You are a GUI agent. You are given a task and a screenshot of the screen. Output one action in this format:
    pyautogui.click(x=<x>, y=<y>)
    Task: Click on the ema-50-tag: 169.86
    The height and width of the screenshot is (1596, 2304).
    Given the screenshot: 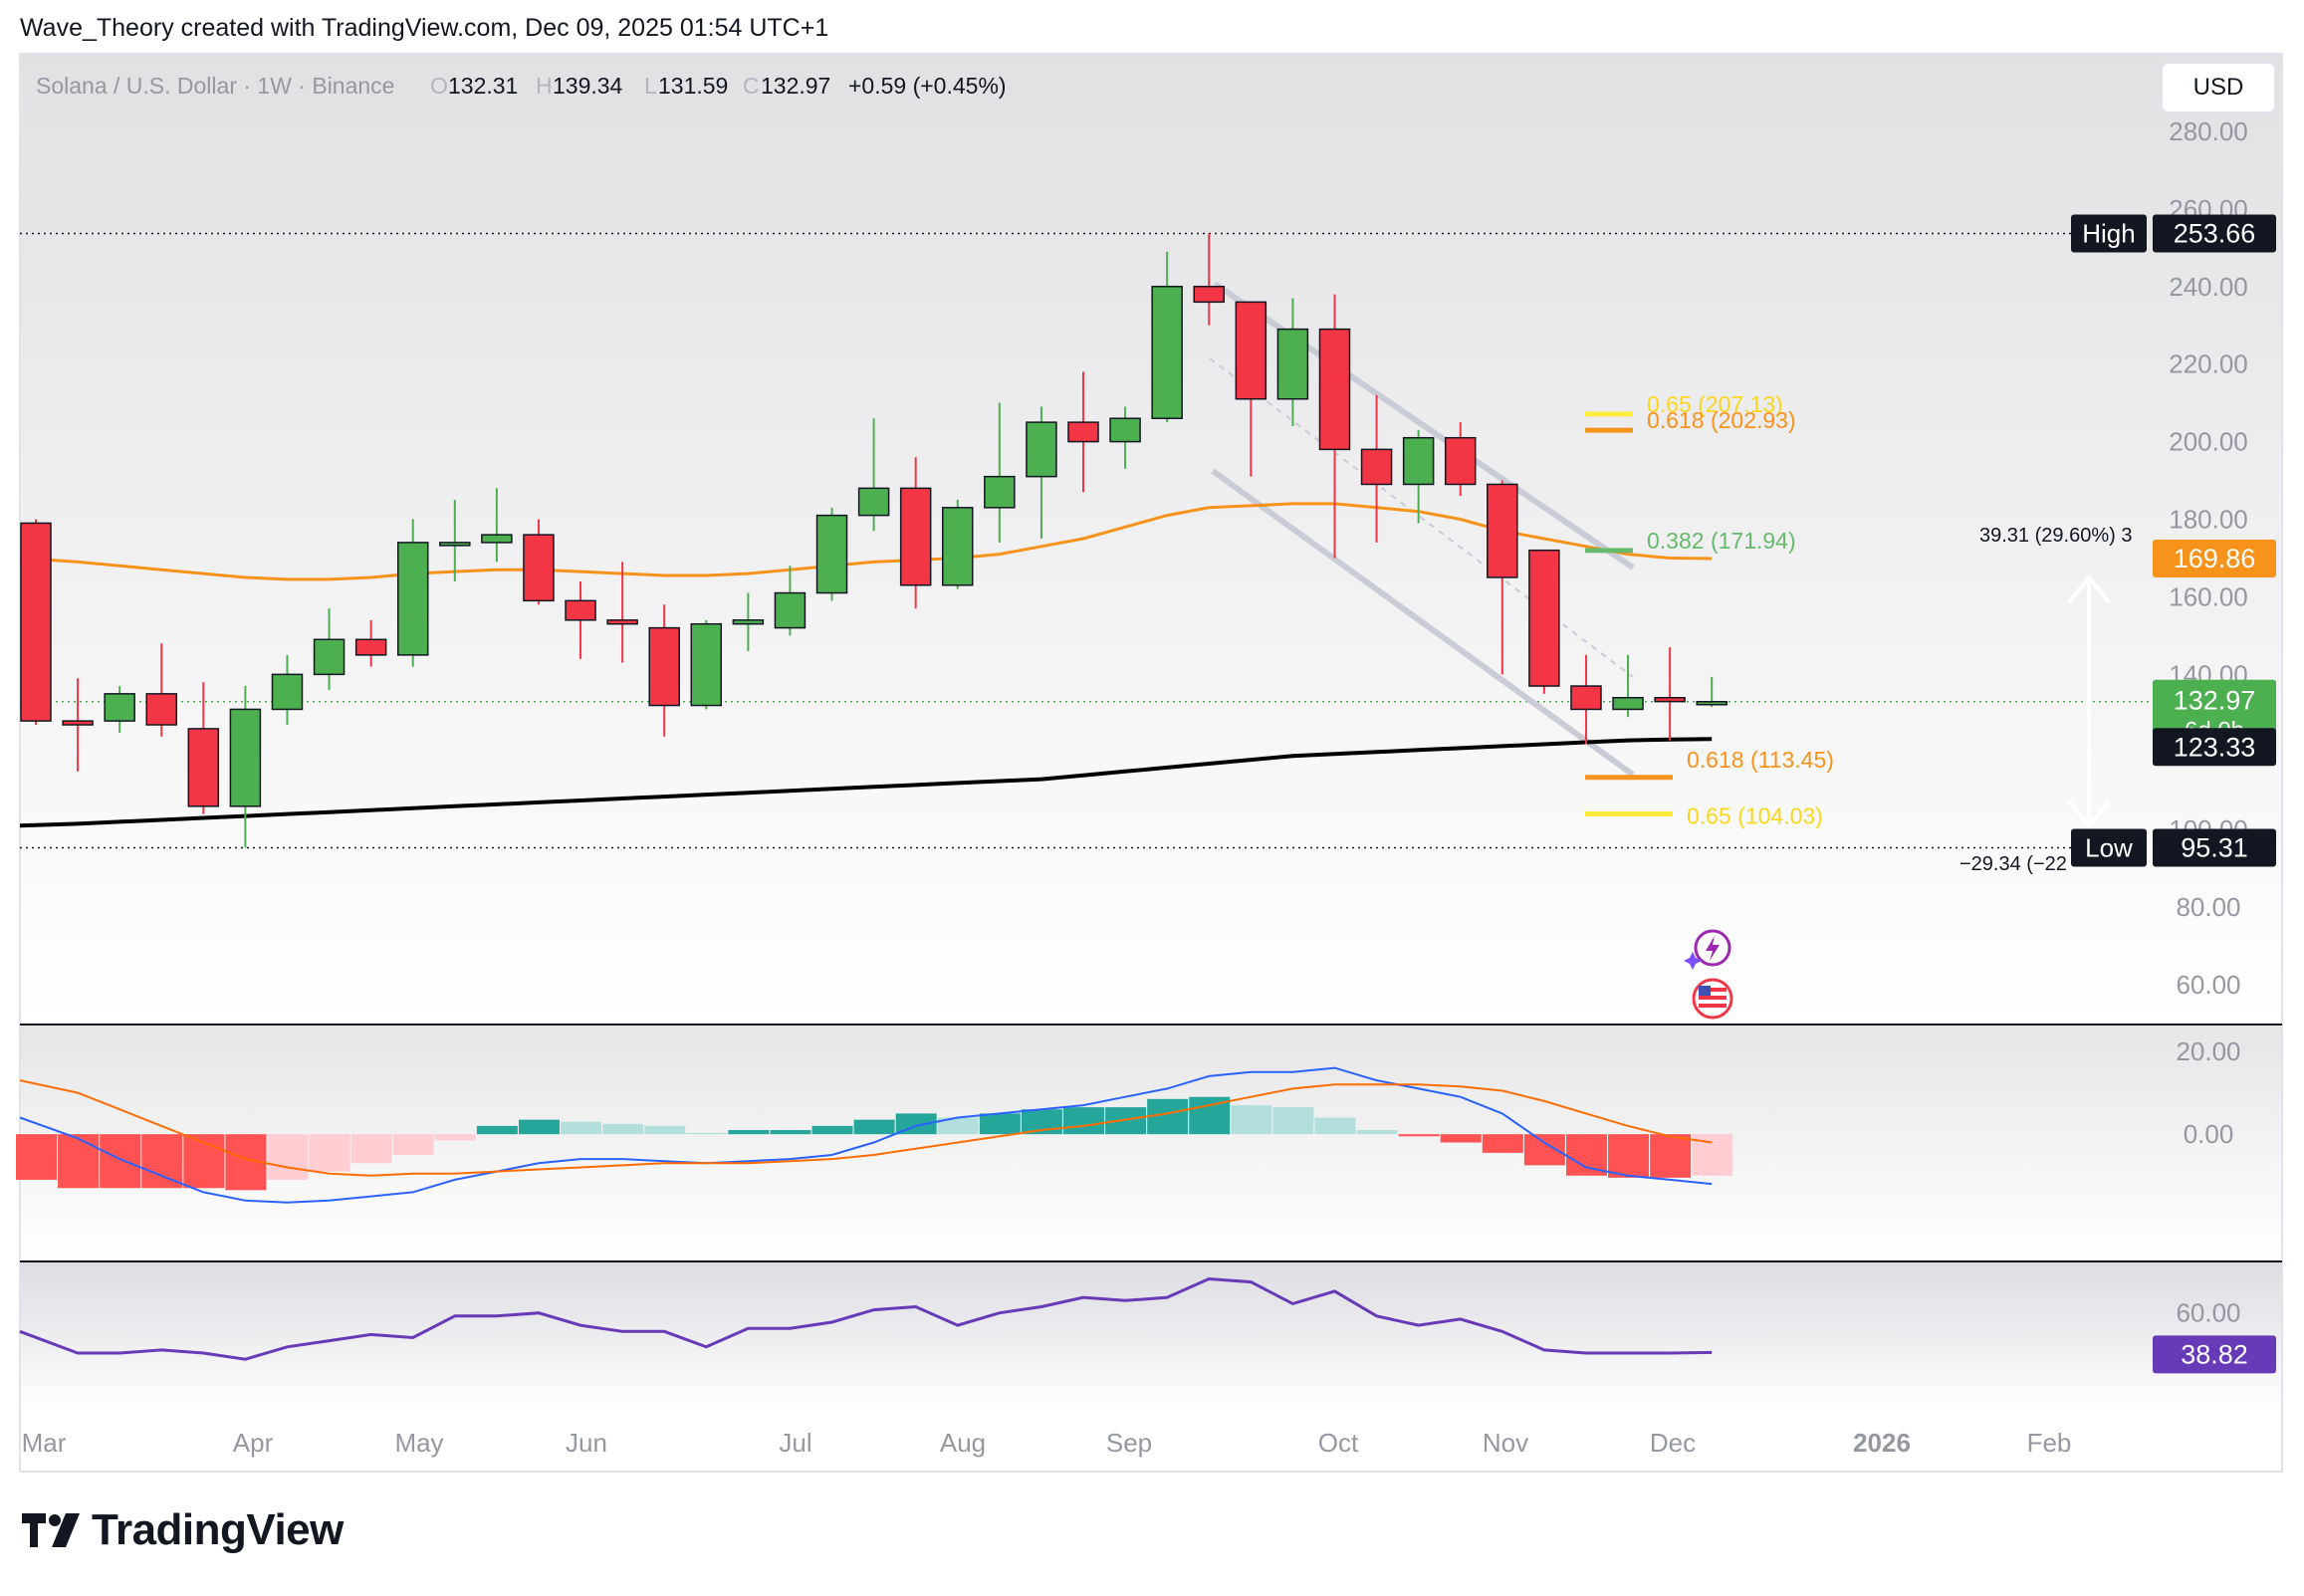 What is the action you would take?
    pyautogui.click(x=2215, y=558)
    